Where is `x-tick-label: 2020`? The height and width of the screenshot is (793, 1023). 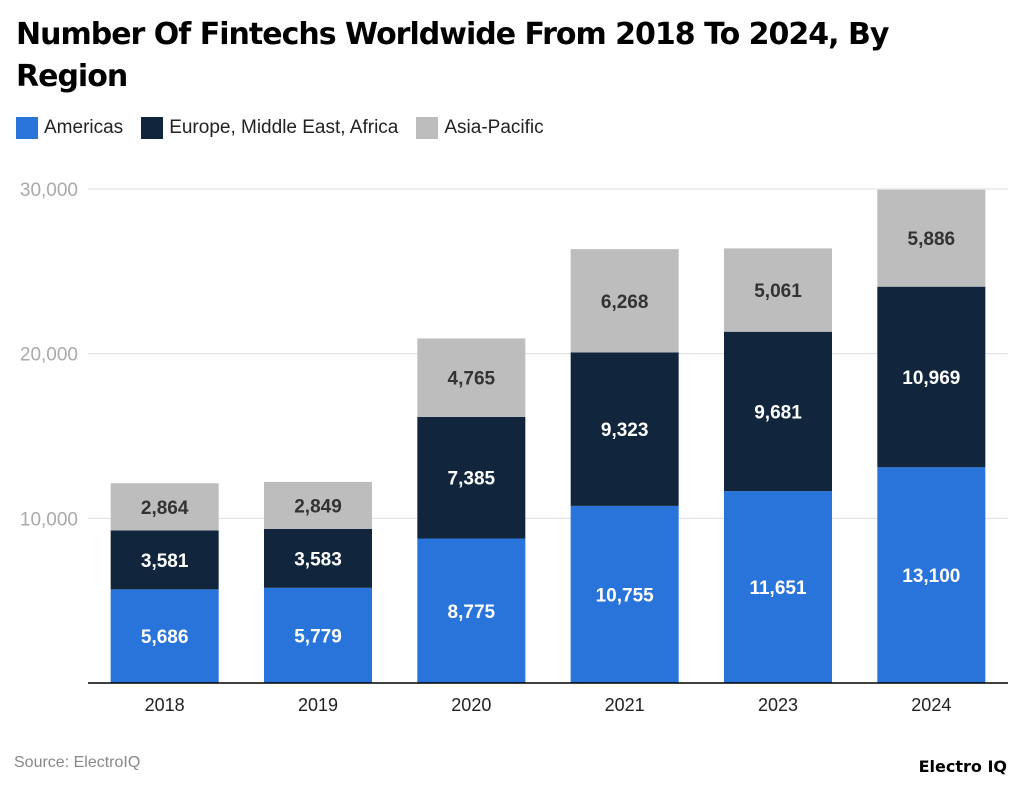
x-tick-label: 2020 is located at coordinates (471, 705).